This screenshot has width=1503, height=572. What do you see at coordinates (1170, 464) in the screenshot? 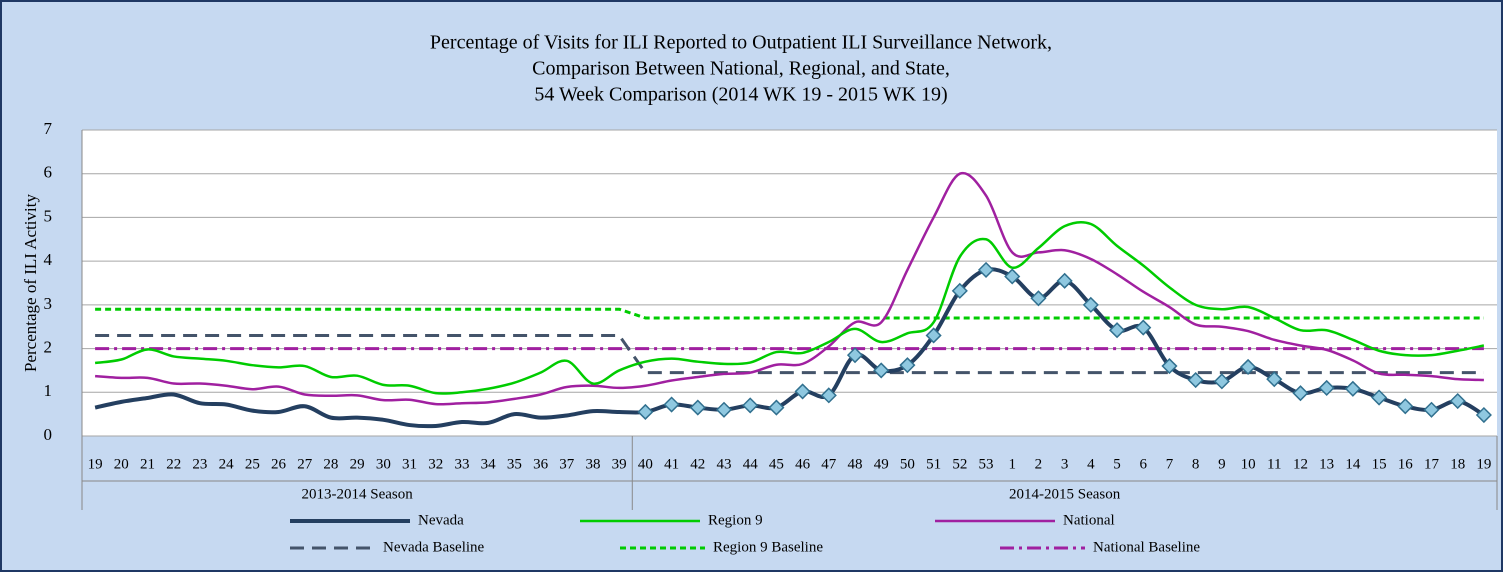
I see `x-tick-label: 7` at bounding box center [1170, 464].